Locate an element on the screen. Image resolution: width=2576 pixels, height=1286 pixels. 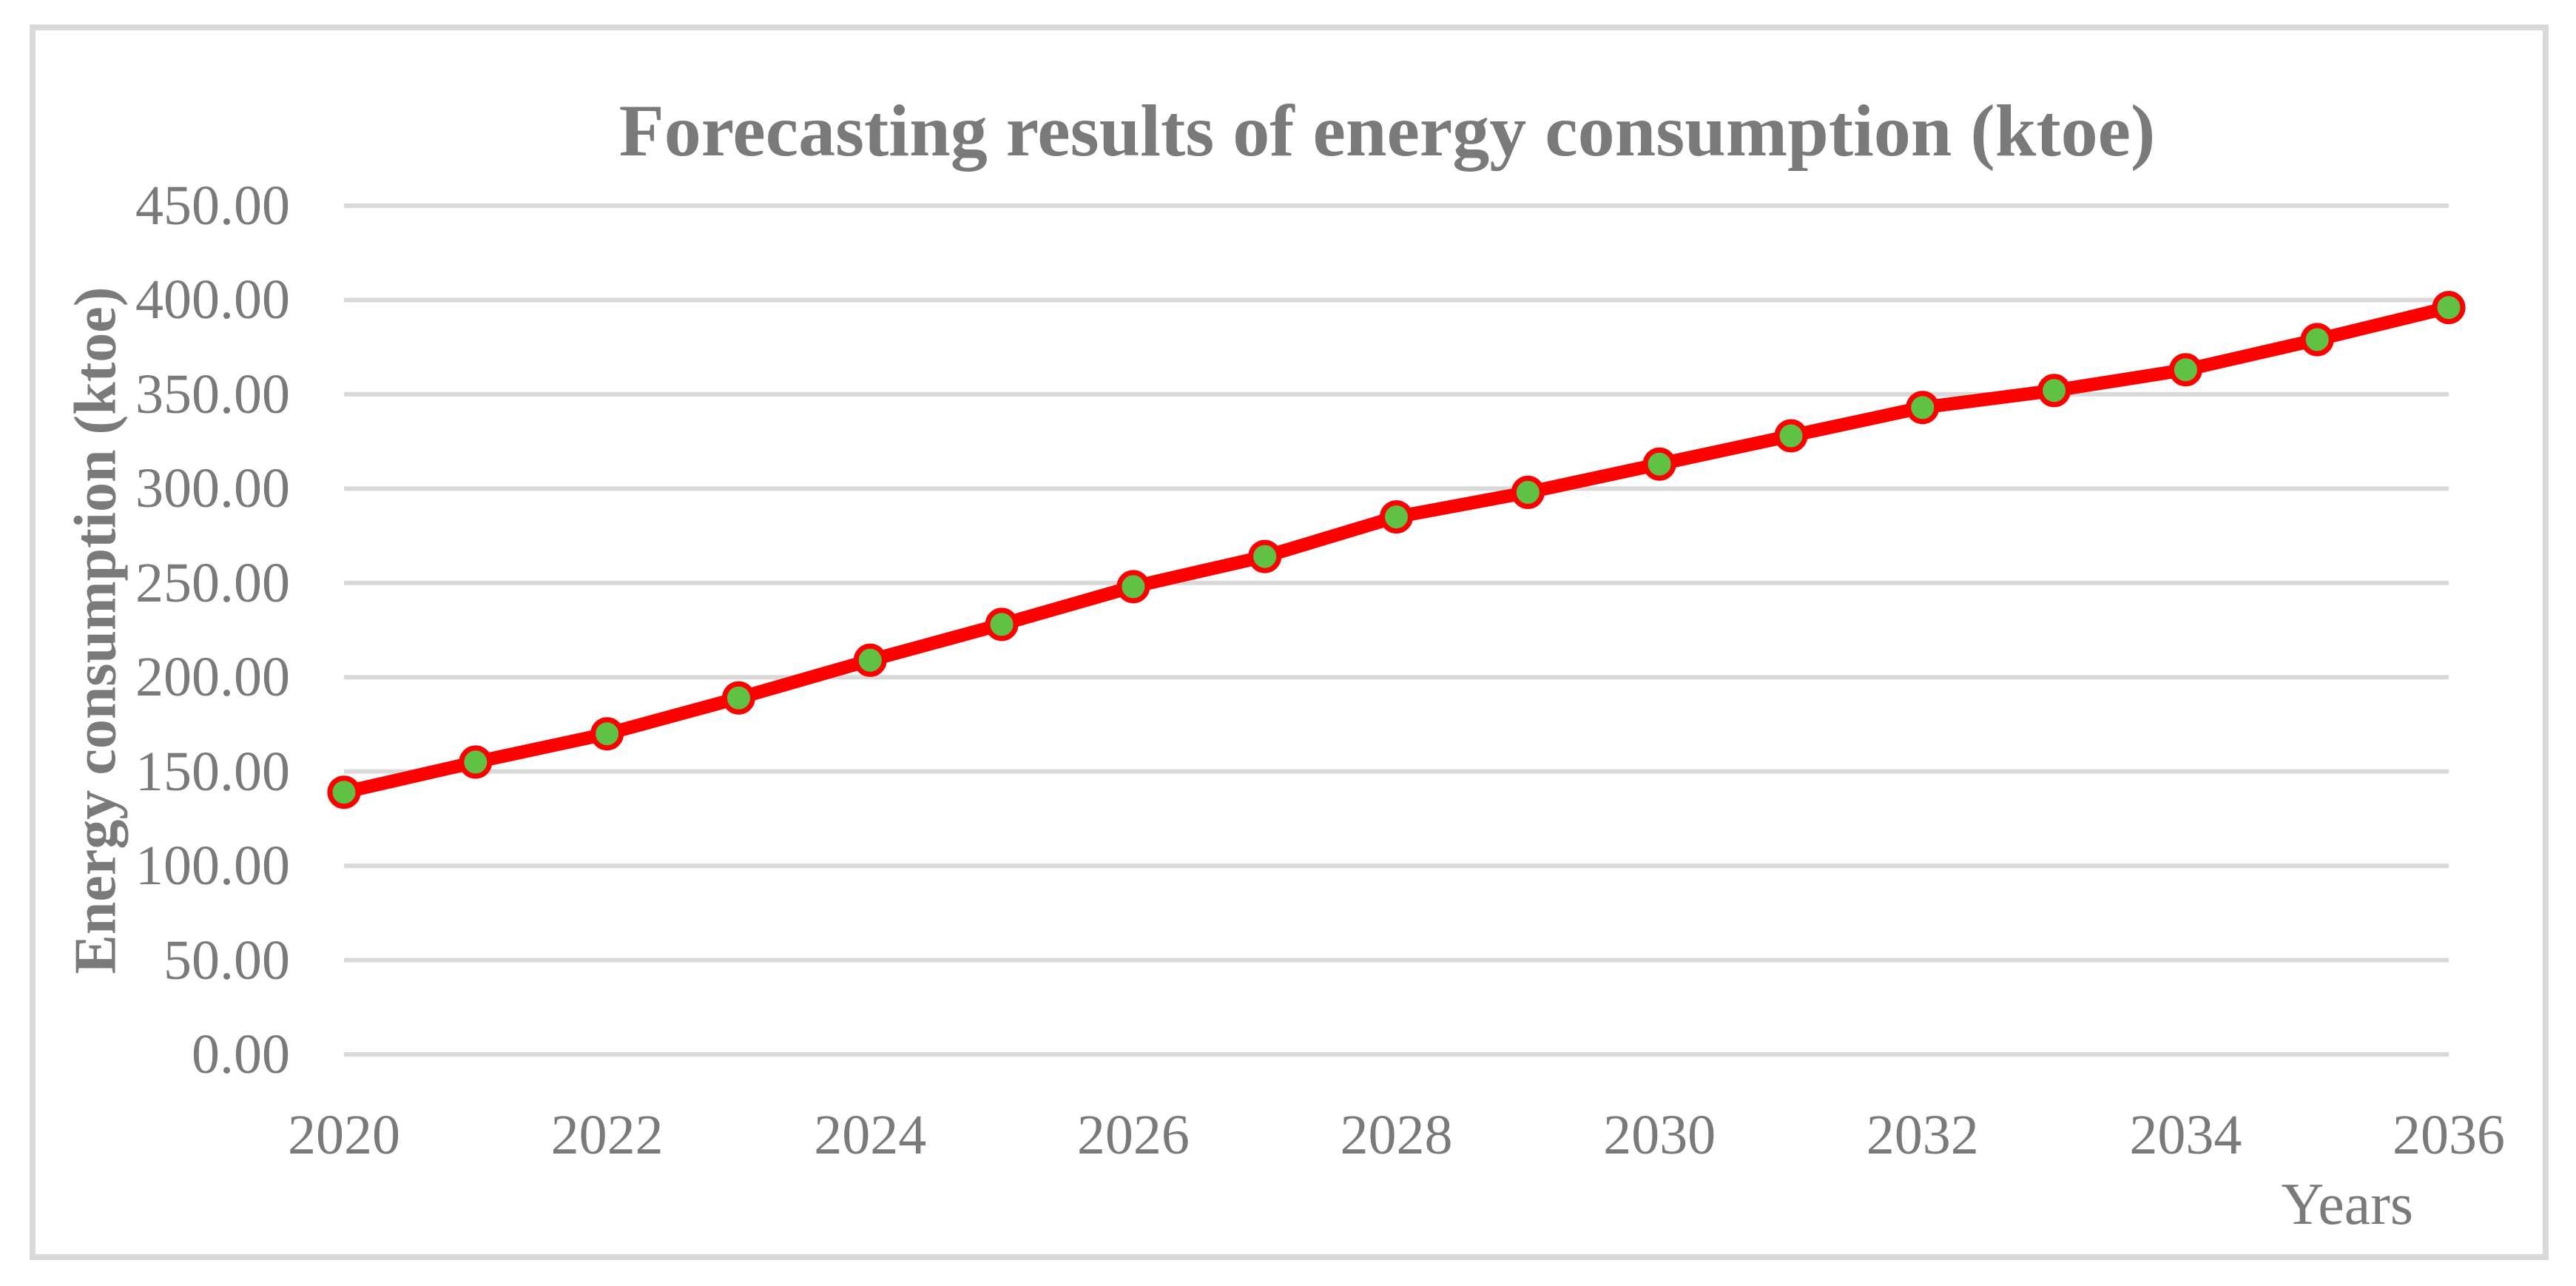
x-tick-label: 2036 is located at coordinates (2449, 1135).